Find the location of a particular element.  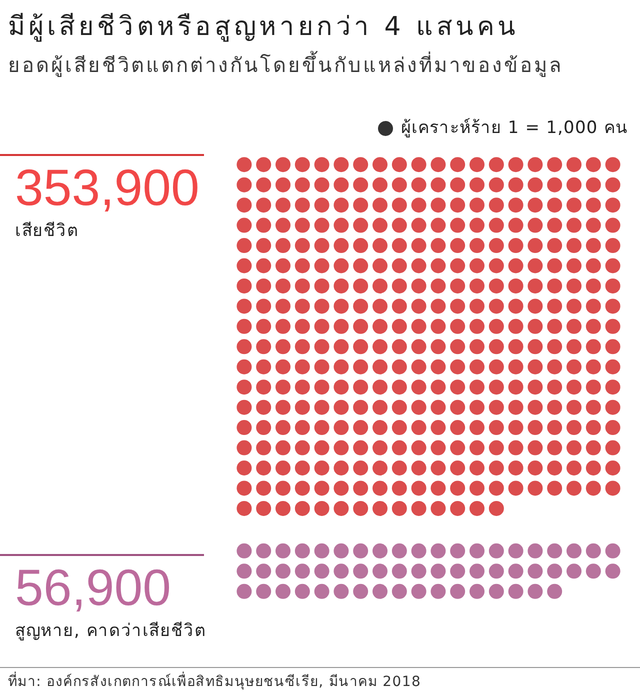

text: ยอดผู้เสียชีวิตแตกต่างกันโดยขึ้นกับแหล่งที่มาของข้อมูล is located at coordinates (285, 65).